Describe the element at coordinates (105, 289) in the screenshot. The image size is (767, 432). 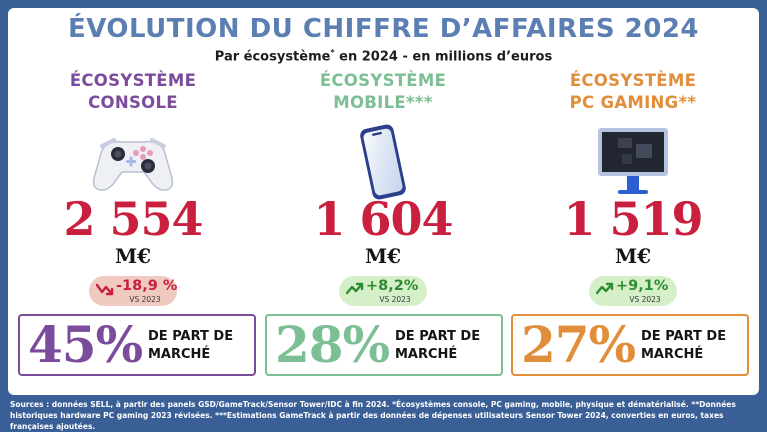
I see `trend-down-icon` at that location.